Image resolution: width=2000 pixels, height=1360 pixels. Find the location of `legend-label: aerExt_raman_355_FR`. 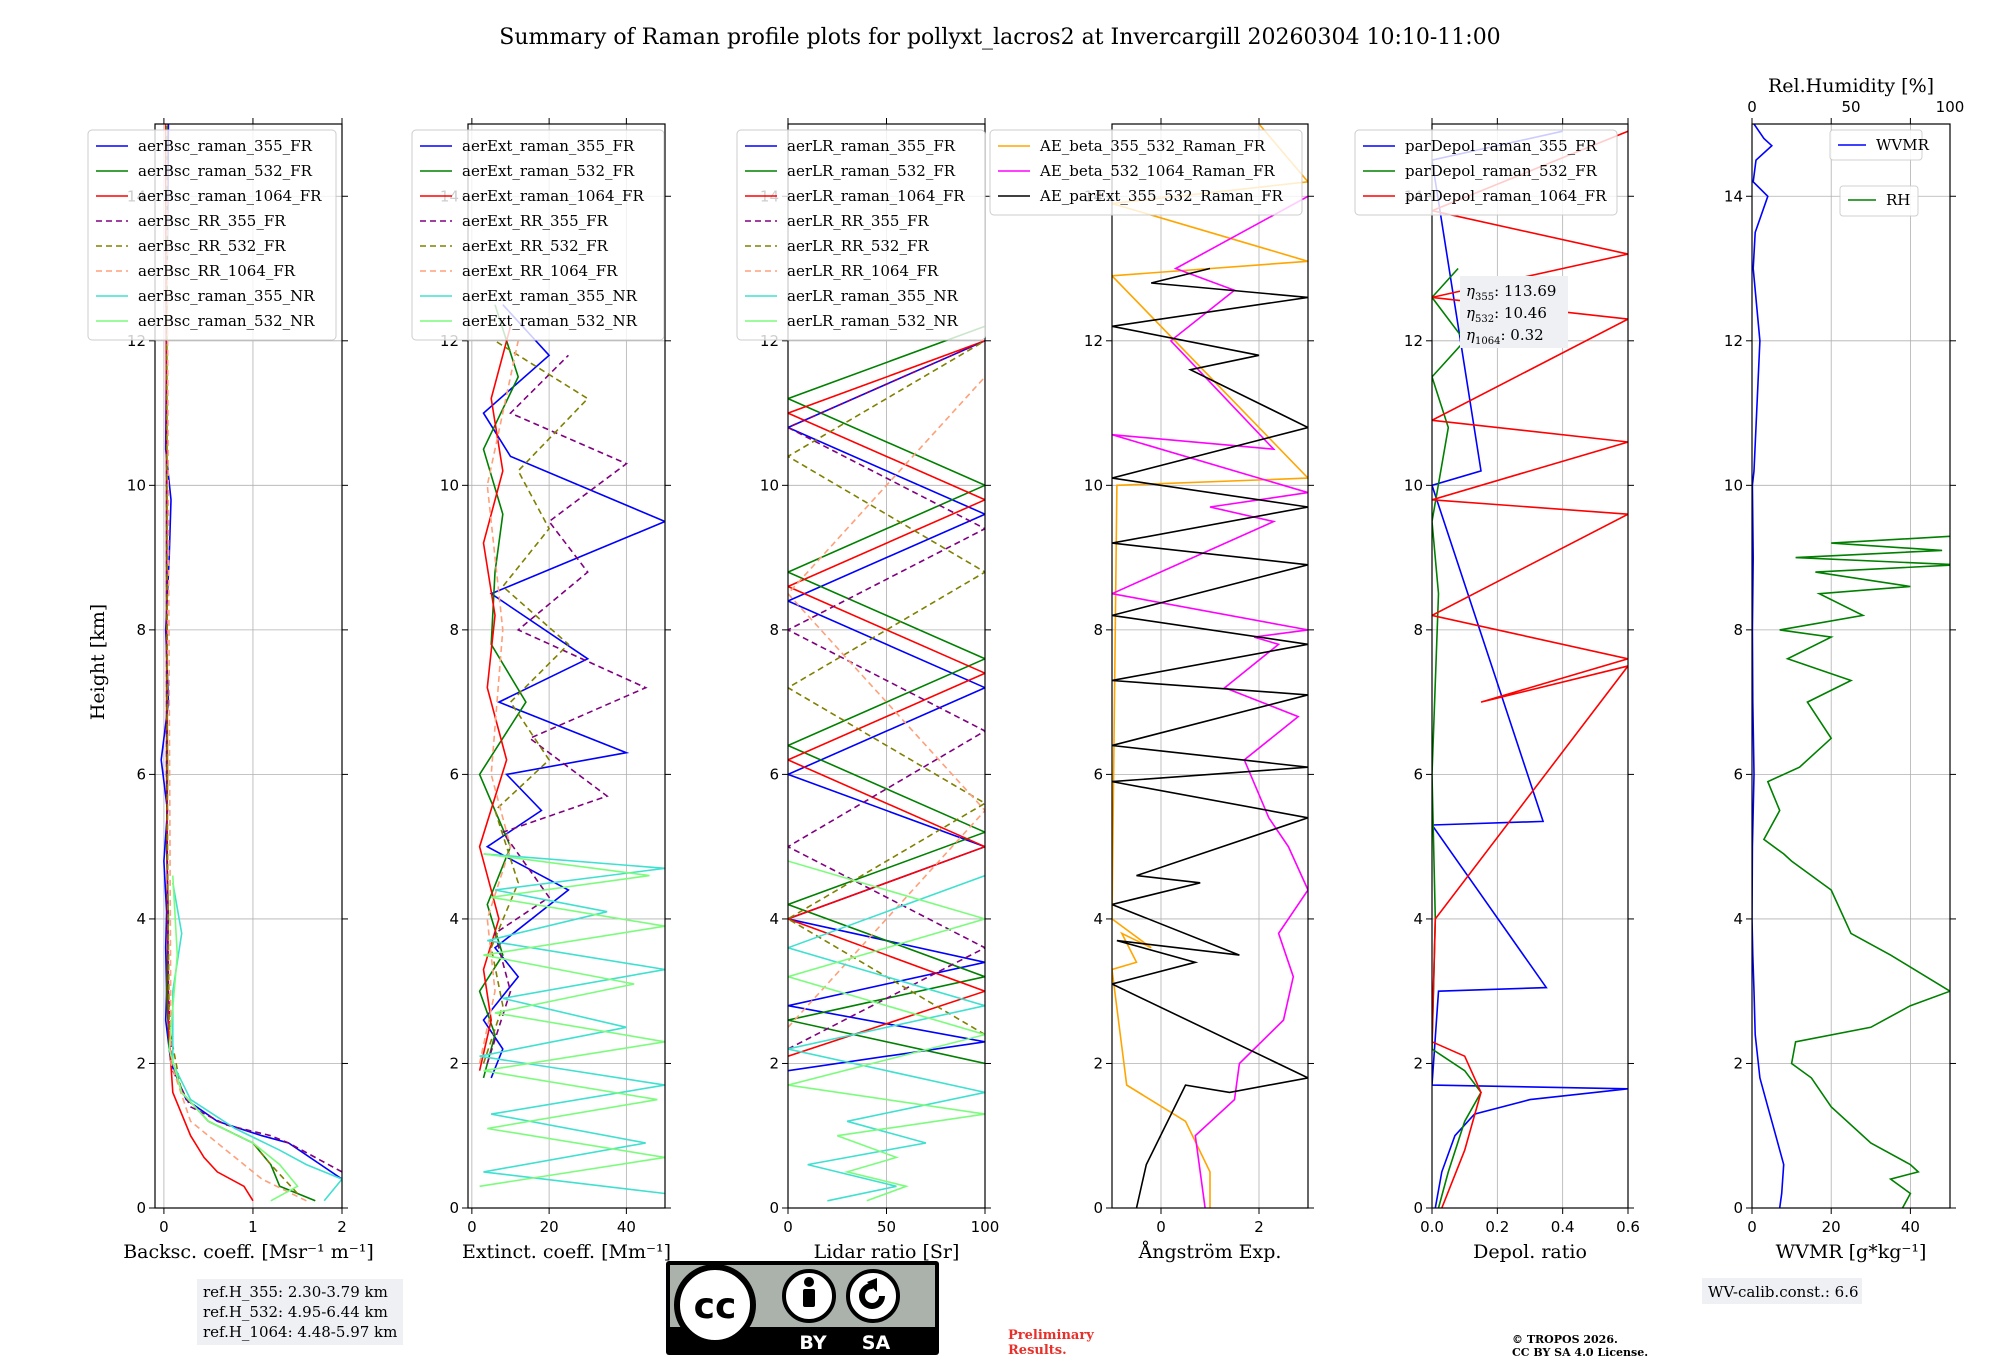

legend-label: aerExt_raman_355_FR is located at coordinates (548, 146).